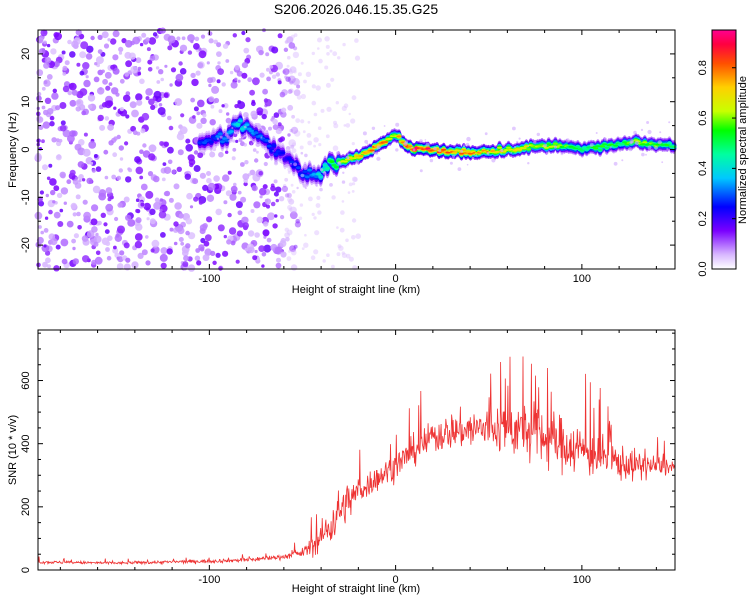 This screenshot has height=600, width=750. What do you see at coordinates (356, 589) in the screenshot?
I see `snr-x-label: Height of straight line (km)` at bounding box center [356, 589].